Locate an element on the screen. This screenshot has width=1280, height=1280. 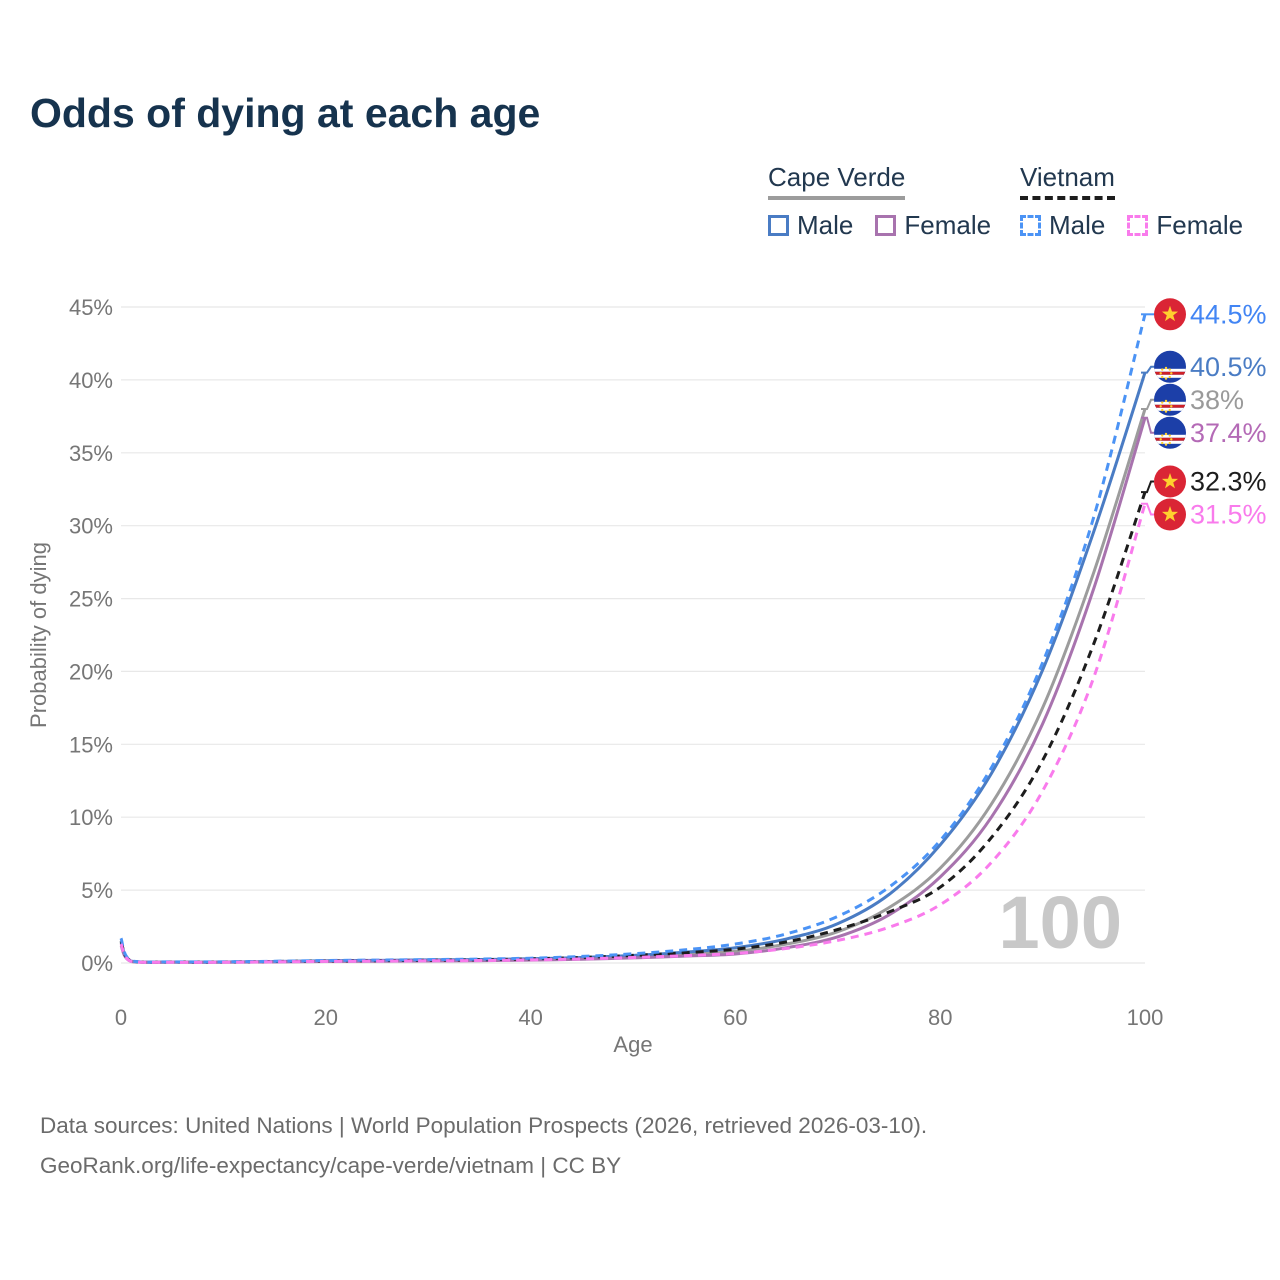
end-label-value: 32.3% is located at coordinates (1228, 482).